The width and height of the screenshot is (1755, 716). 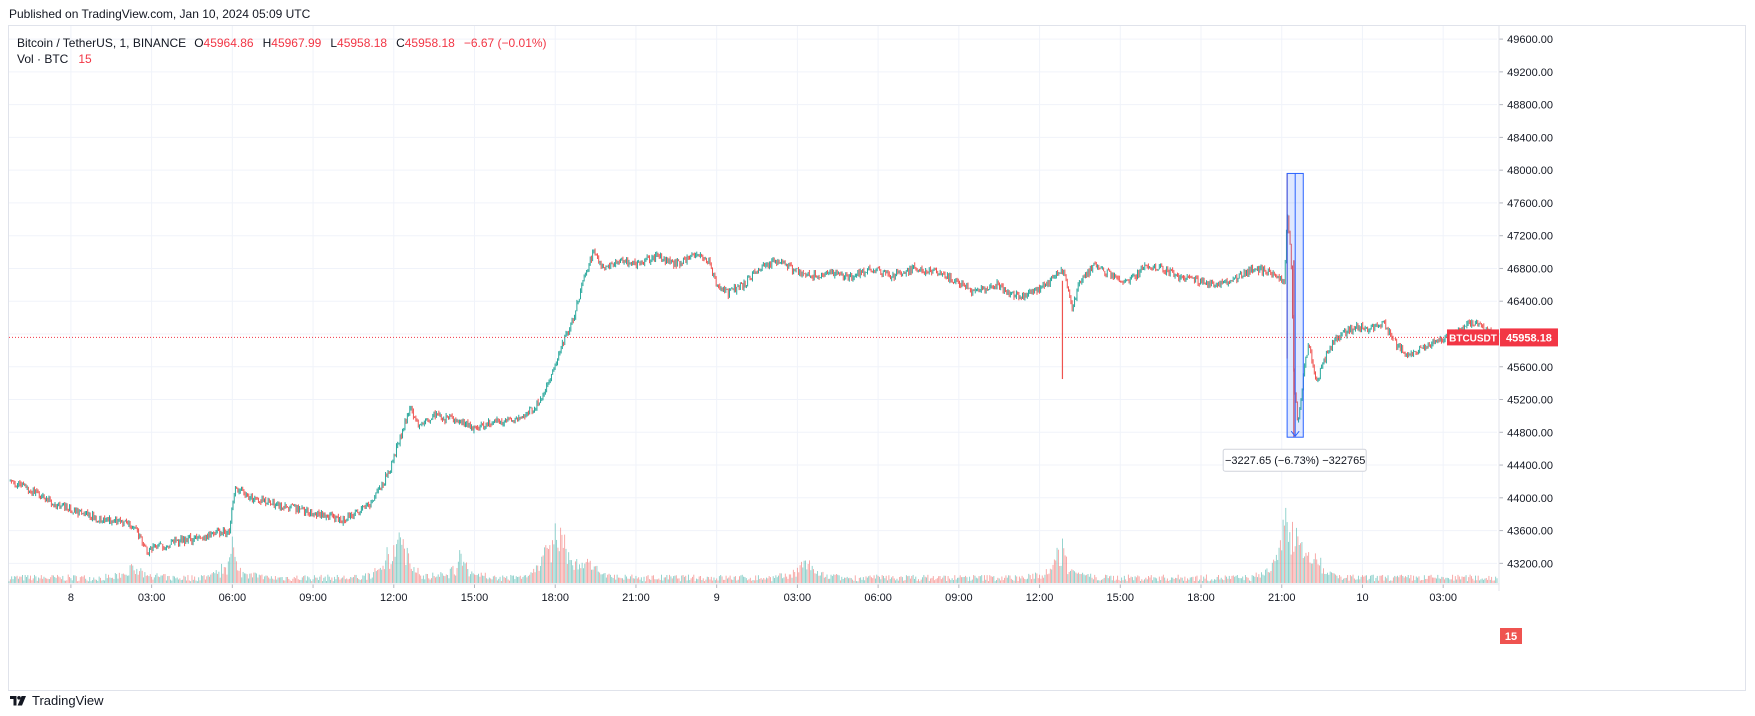 I want to click on y-axis-tick-label: 48400.00, so click(x=1530, y=138).